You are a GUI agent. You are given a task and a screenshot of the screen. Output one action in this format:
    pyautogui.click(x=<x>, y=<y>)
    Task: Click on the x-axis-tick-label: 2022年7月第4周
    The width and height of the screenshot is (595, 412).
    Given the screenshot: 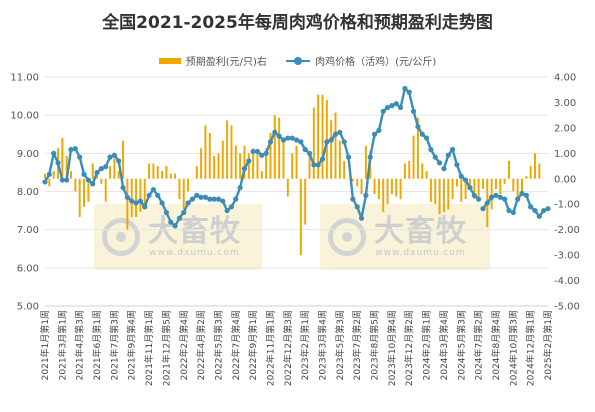 What is the action you would take?
    pyautogui.click(x=236, y=345)
    